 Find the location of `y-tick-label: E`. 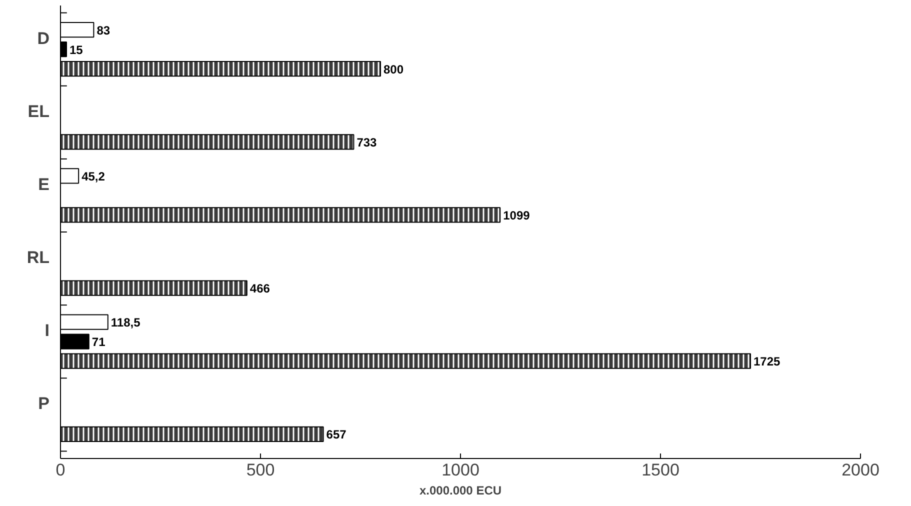

y-tick-label: E is located at coordinates (44, 184).